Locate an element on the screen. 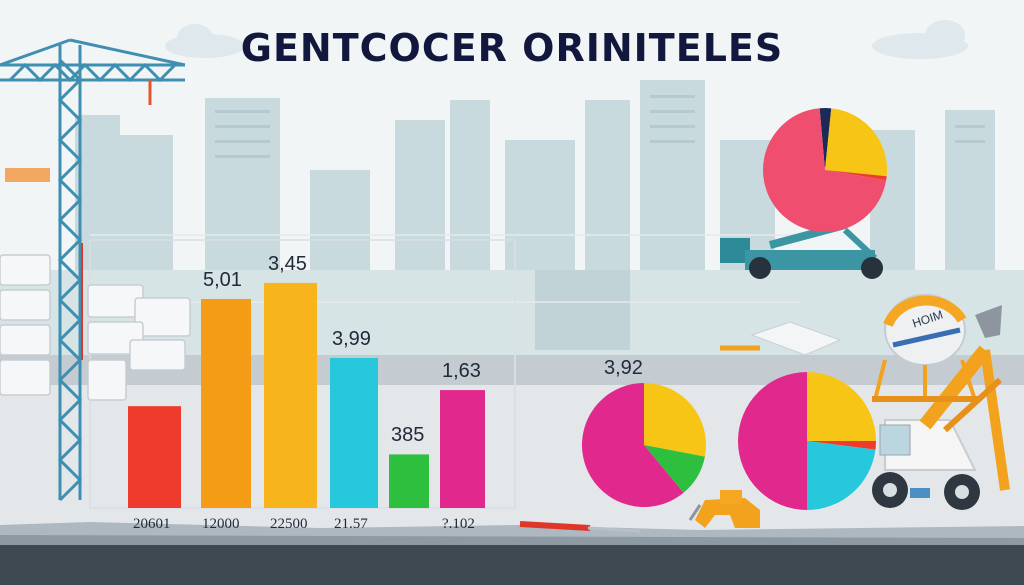  category-label-4: 21.57 is located at coordinates (351, 524).